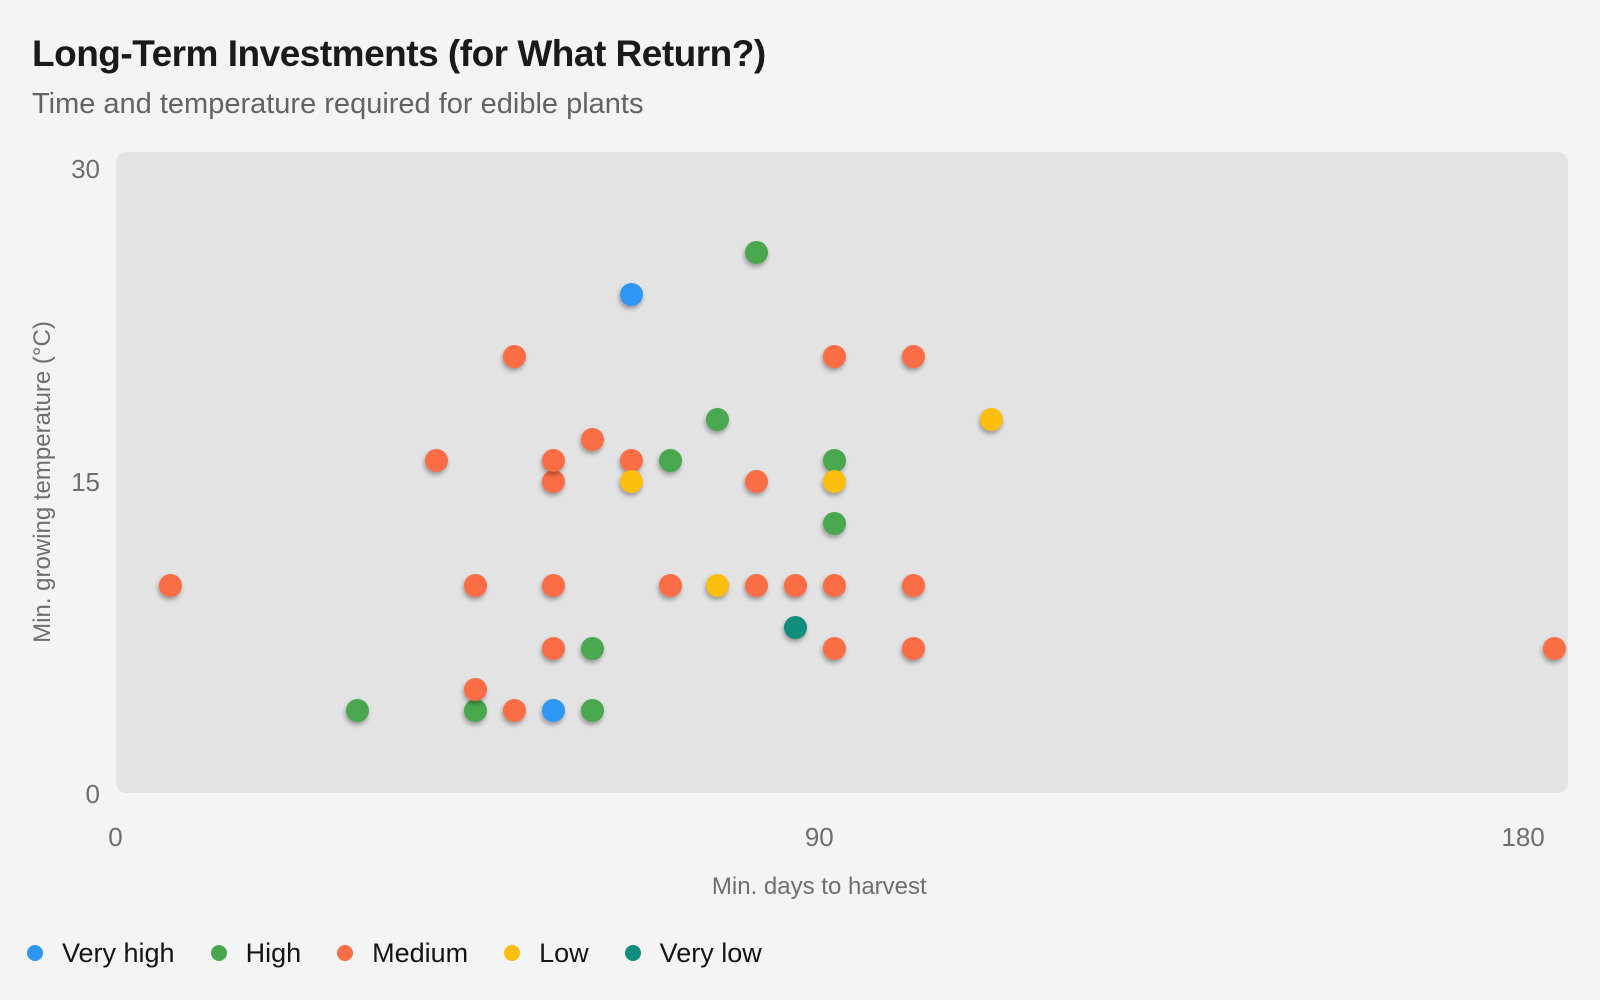  I want to click on x-axis-title: Min. days to harvest, so click(819, 886).